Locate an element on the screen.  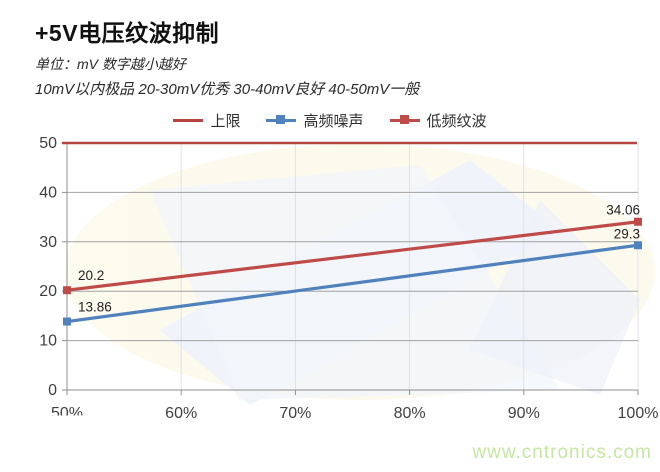
svg-text: 20 is located at coordinates (48, 291).